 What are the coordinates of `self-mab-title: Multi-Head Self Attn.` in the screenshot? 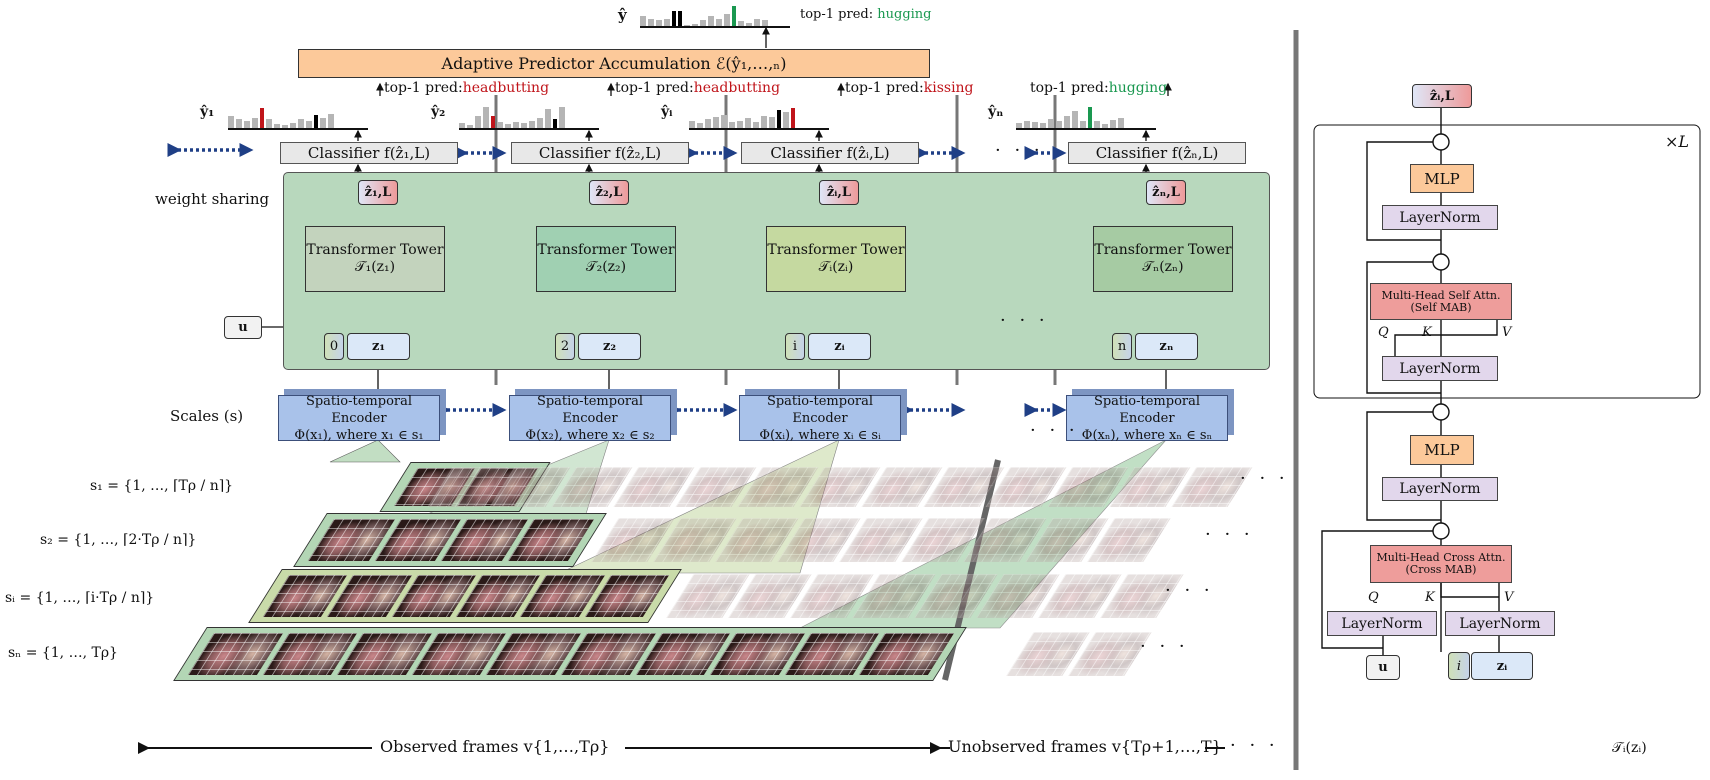 It's located at (1441, 295).